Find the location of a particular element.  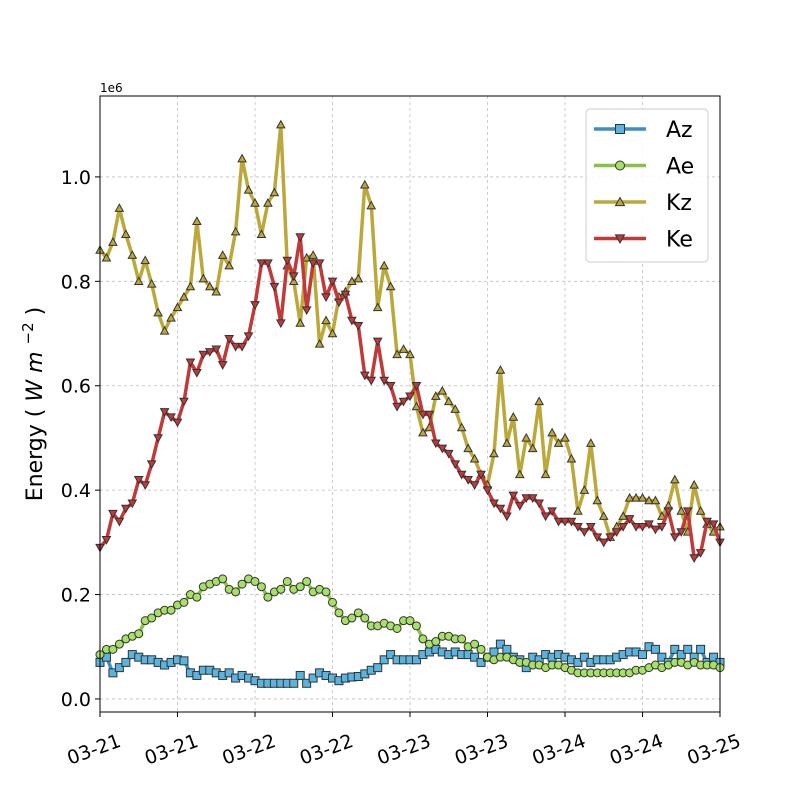

legend-ae-label: Ae is located at coordinates (680, 167).